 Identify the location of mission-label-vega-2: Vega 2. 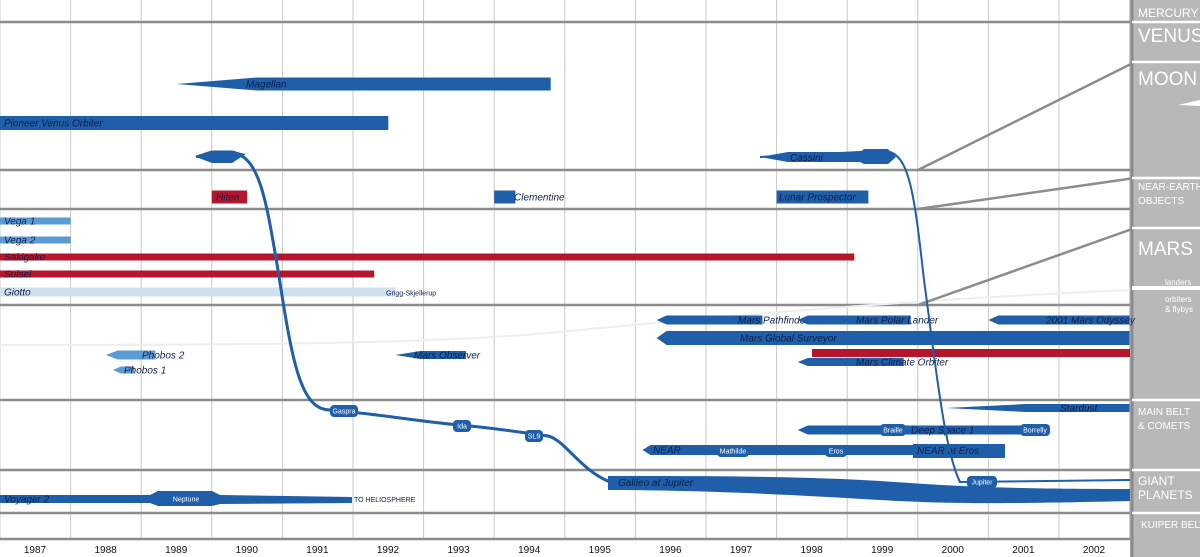
(20, 241).